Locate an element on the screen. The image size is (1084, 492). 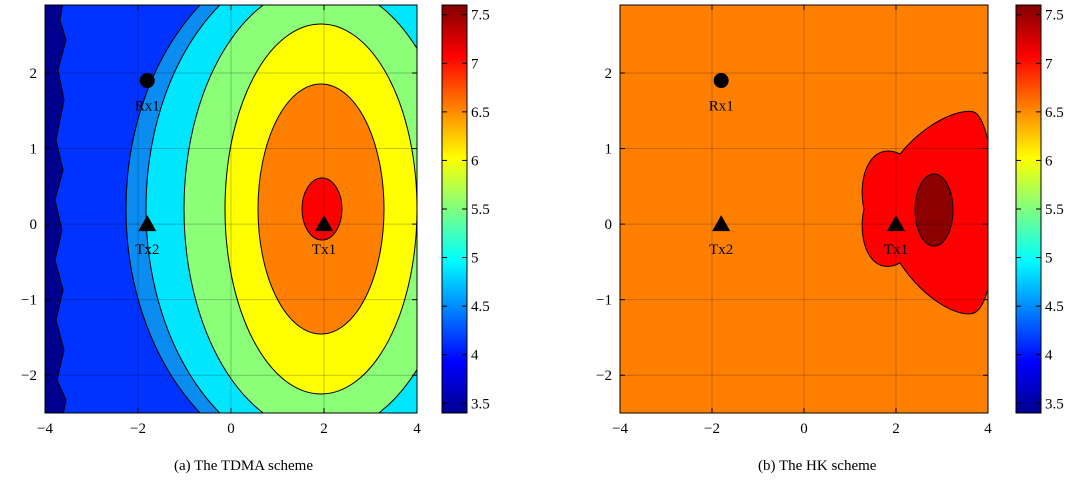
panel-b-points: Rx1 Tx2 Tx1 is located at coordinates (808, 165).